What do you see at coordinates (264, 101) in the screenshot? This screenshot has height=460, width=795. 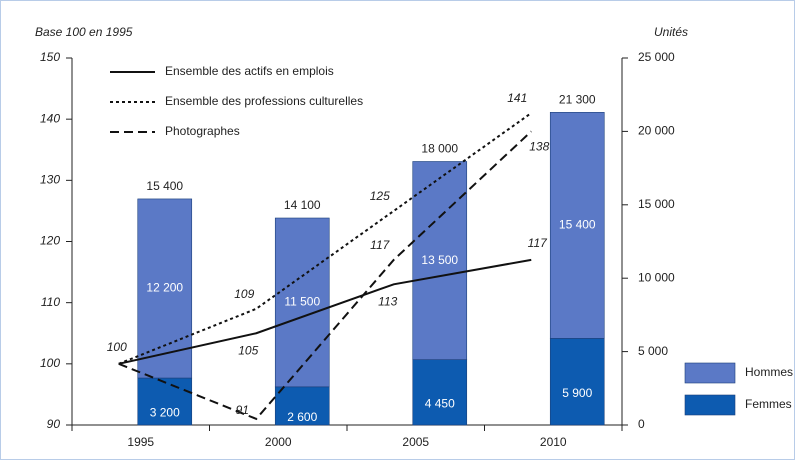 I see `legend-label: Ensemble des professions culturelles` at bounding box center [264, 101].